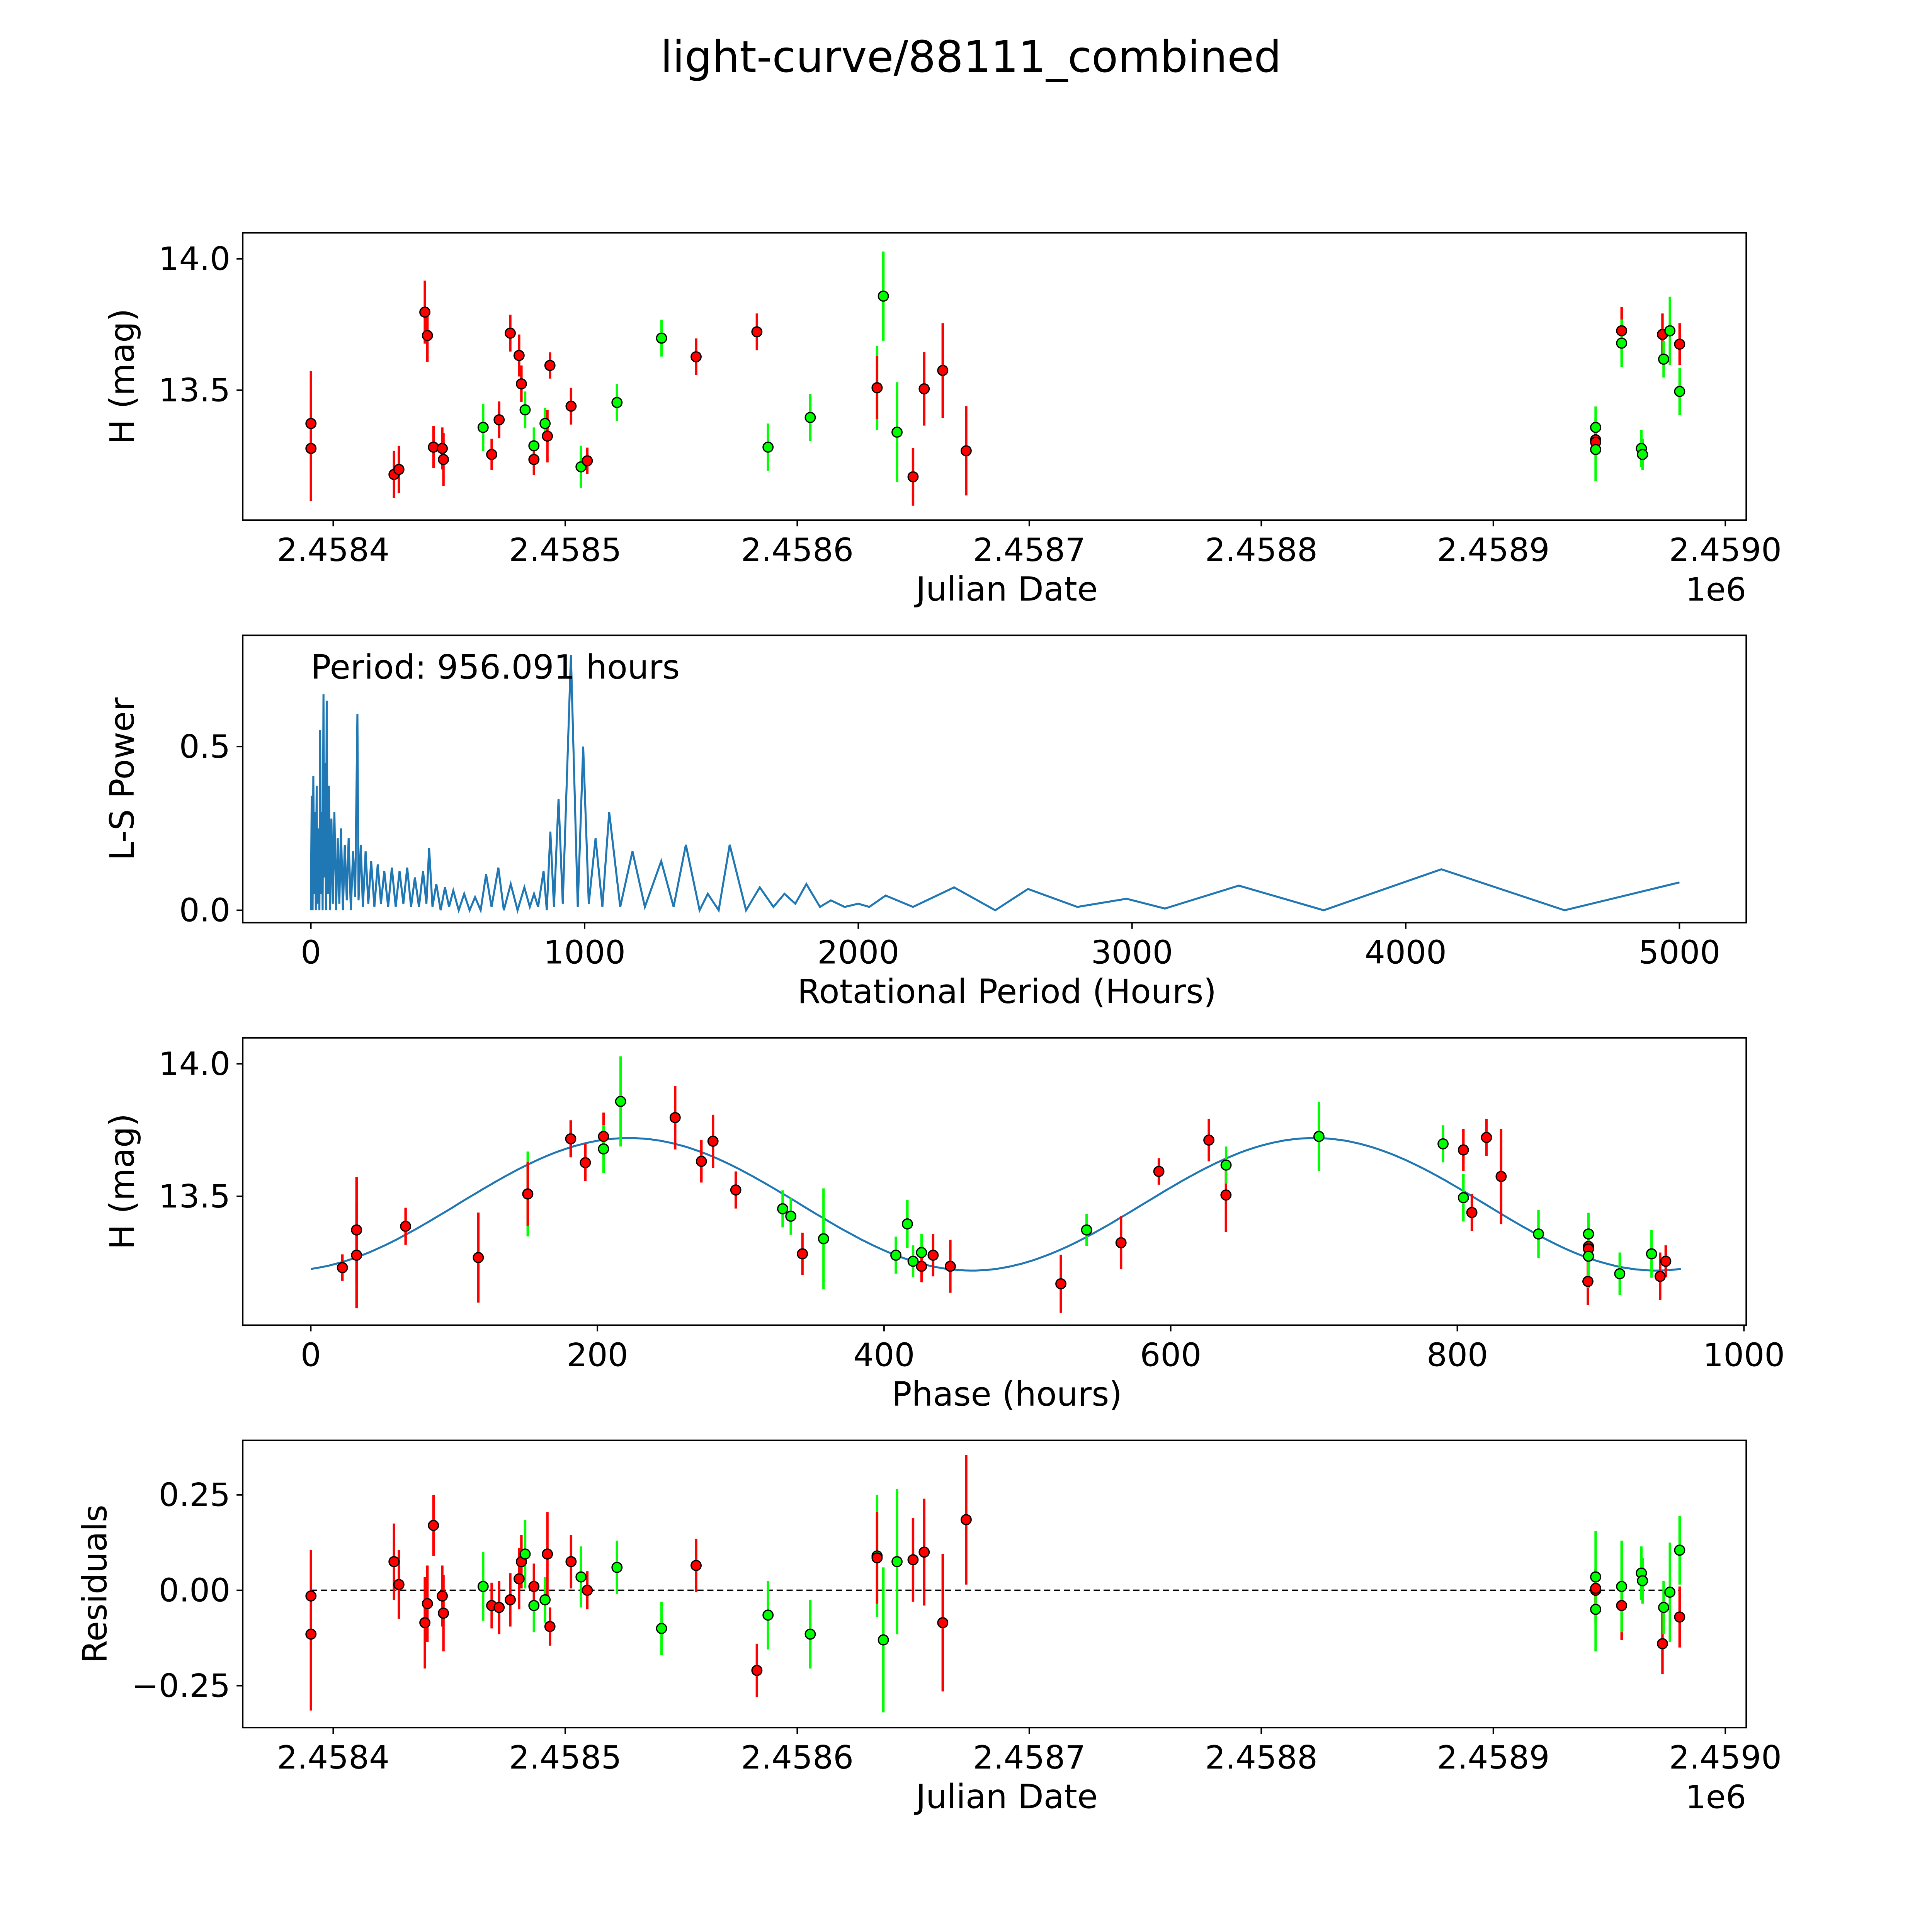 The image size is (1932, 1932). Describe the element at coordinates (311, 1355) in the screenshot. I see `x-tick-label: 0` at that location.